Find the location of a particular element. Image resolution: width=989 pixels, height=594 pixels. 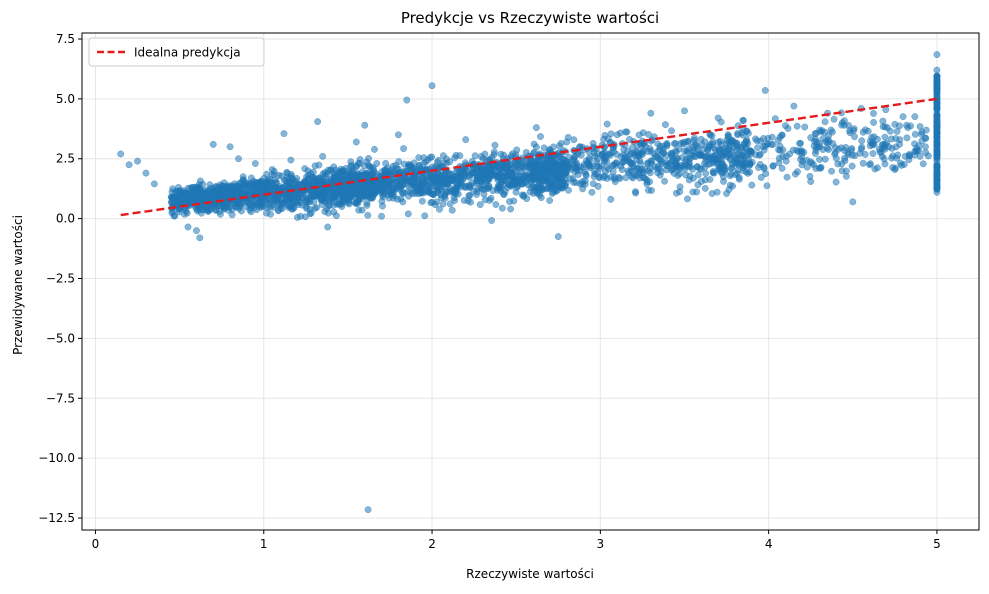

legend: Idealna predykcja is located at coordinates (176, 52).